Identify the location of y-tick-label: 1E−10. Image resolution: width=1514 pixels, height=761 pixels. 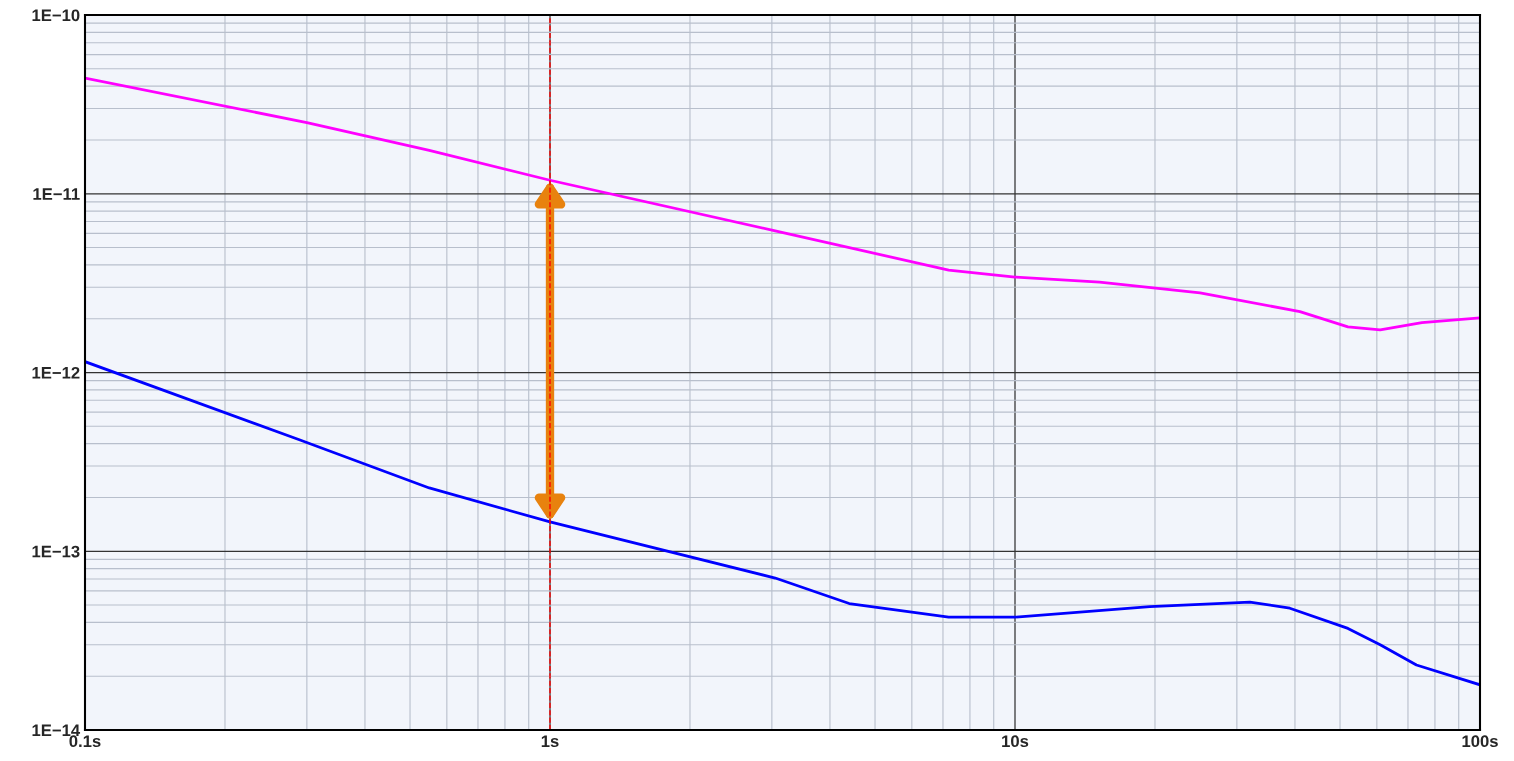
(56, 15).